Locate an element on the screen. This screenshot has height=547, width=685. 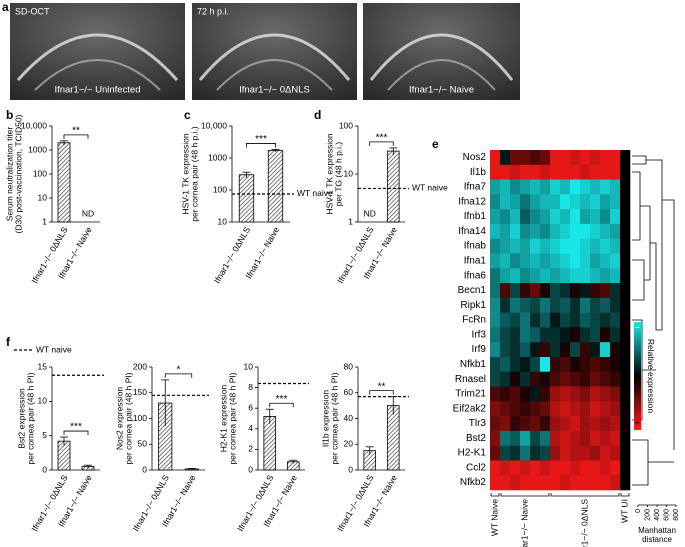
row-label: Ripk1 is located at coordinates (473, 305).